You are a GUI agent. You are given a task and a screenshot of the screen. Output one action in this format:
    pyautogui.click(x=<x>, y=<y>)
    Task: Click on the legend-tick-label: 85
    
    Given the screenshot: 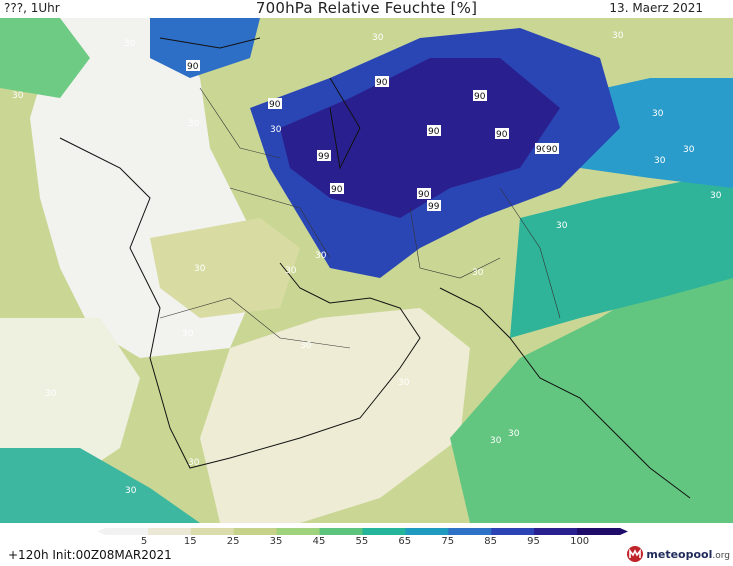 What is the action you would take?
    pyautogui.click(x=490, y=540)
    